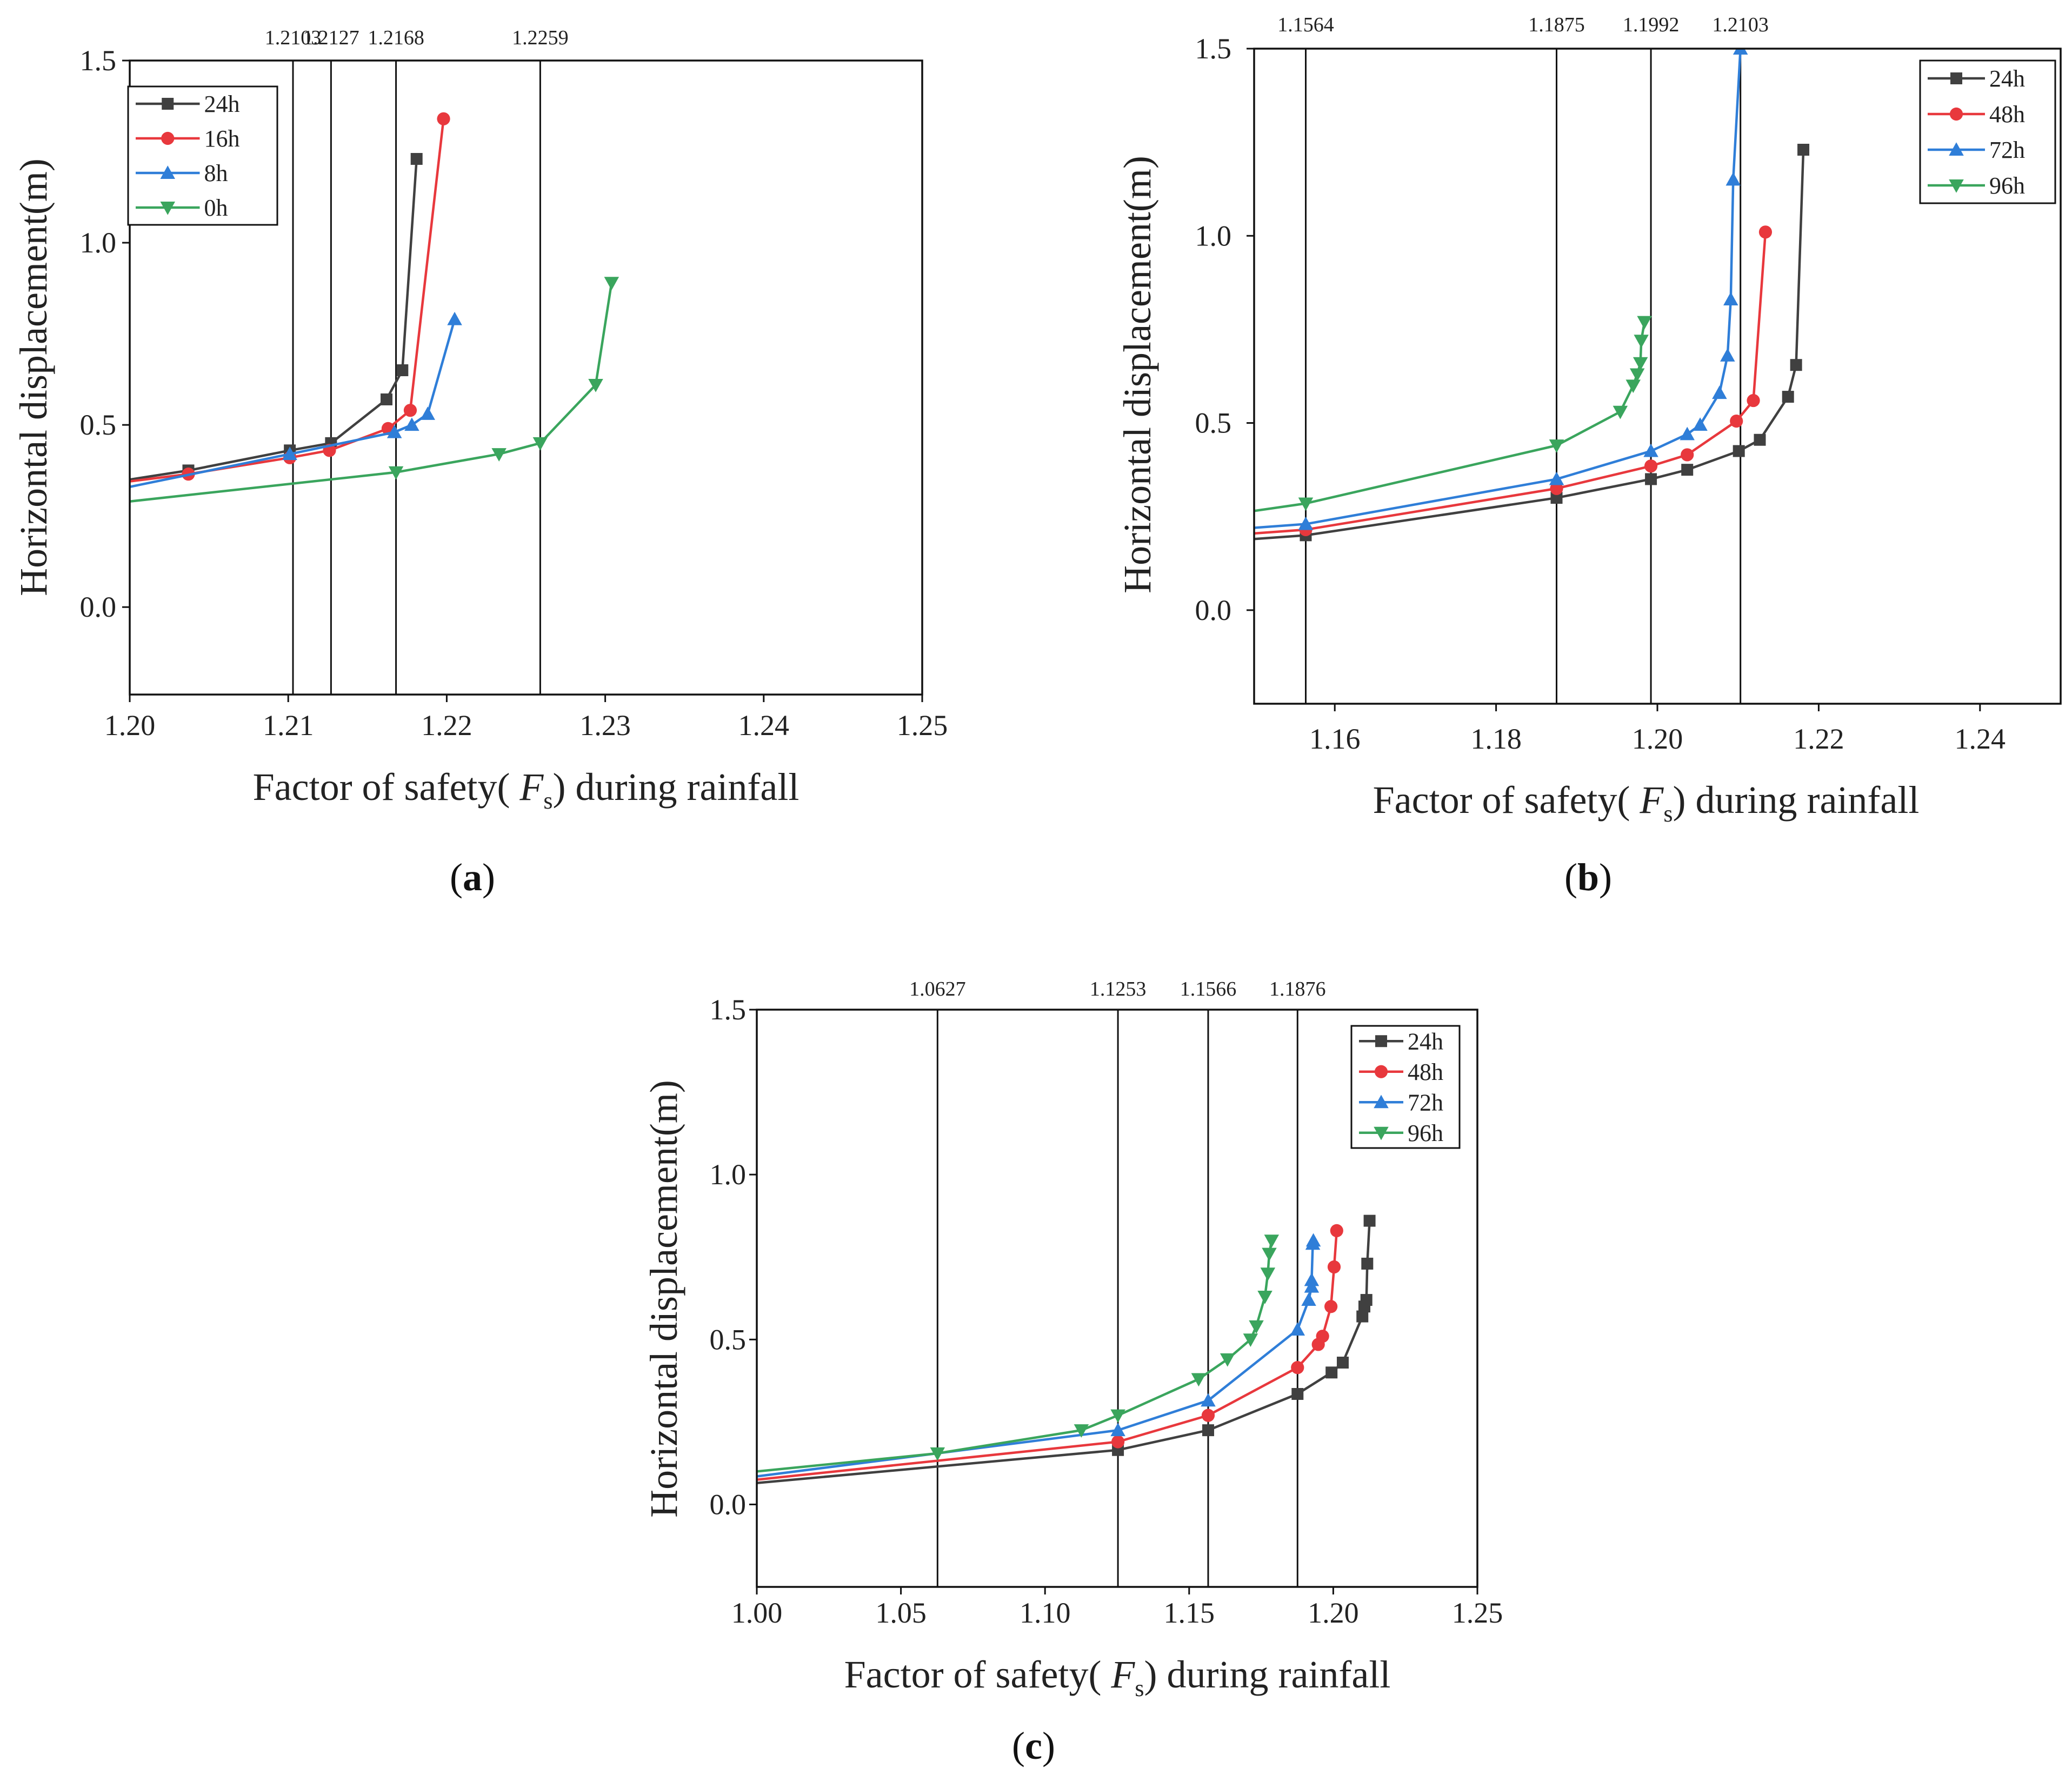 Image resolution: width=2072 pixels, height=1775 pixels. What do you see at coordinates (446, 726) in the screenshot?
I see `x-tick-label: 1.22` at bounding box center [446, 726].